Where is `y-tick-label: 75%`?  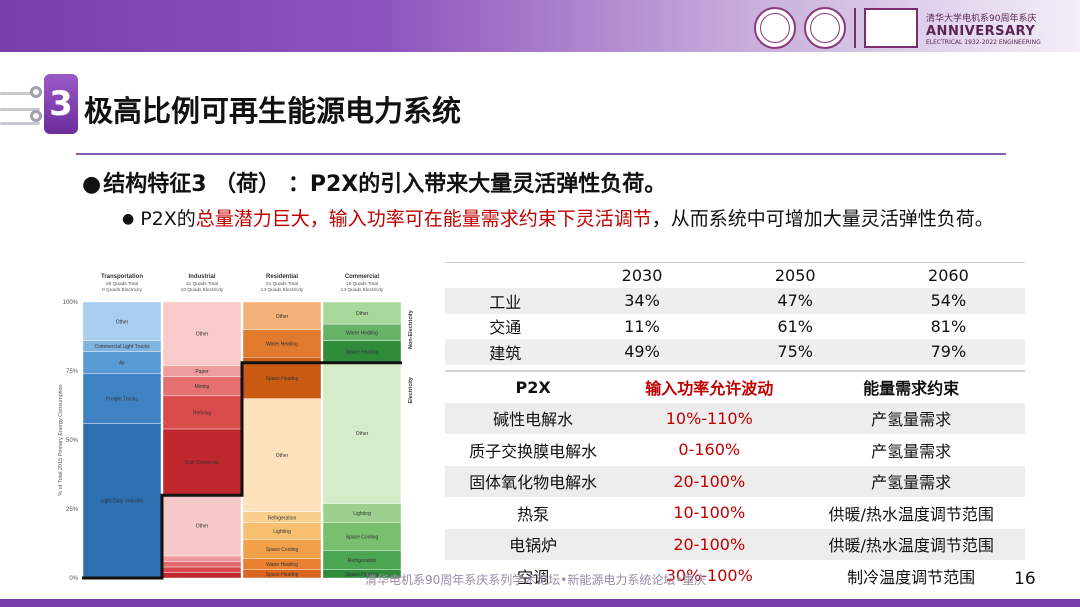 y-tick-label: 75% is located at coordinates (72, 372).